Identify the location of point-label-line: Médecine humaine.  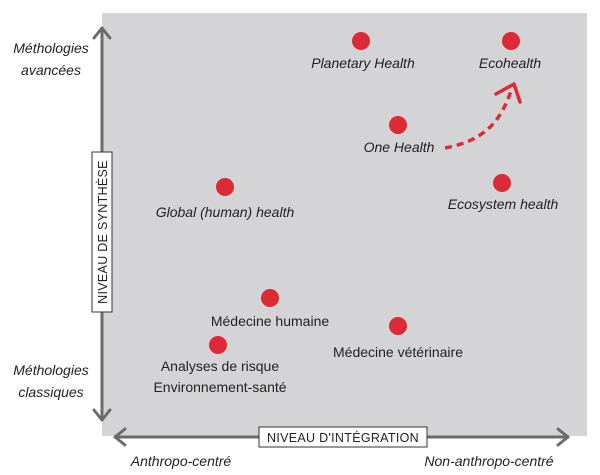
(270, 321).